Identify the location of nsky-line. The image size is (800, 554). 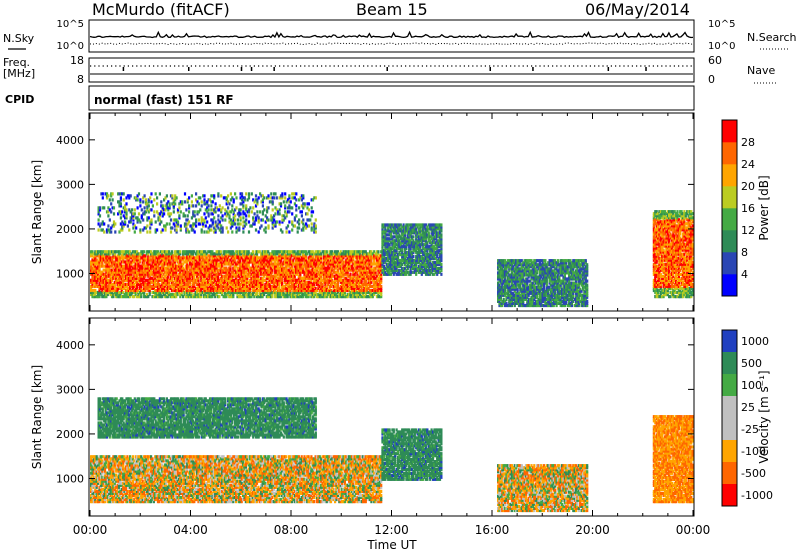
(391, 34).